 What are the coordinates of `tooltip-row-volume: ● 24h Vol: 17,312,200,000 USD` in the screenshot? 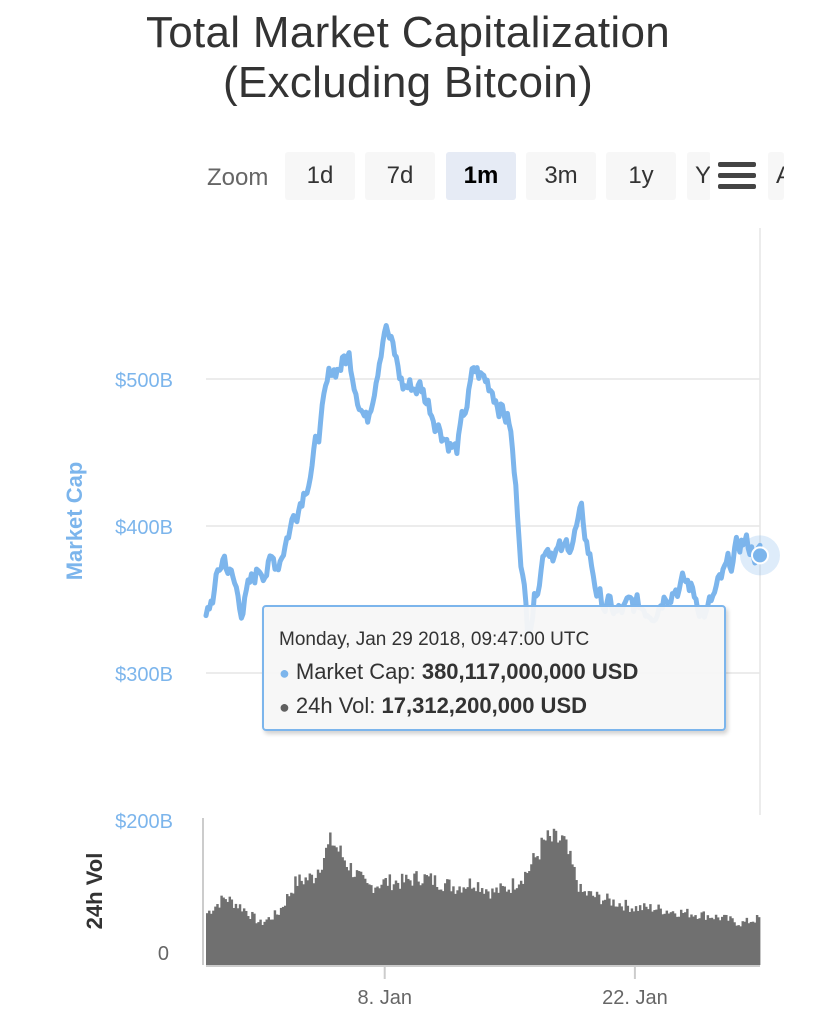 It's located at (433, 706).